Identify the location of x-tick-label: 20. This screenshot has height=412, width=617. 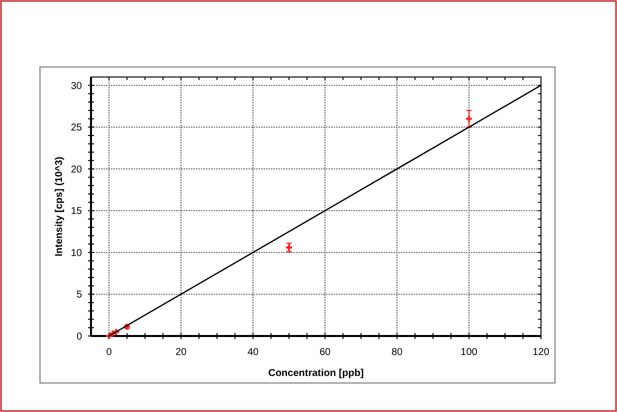
(181, 352).